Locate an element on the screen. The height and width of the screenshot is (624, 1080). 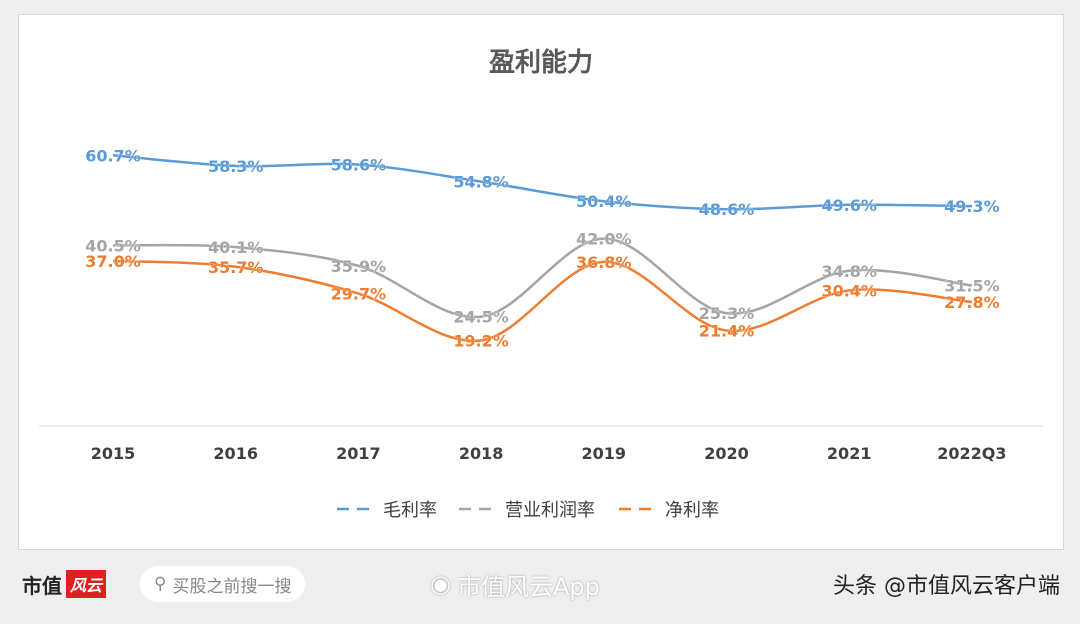
x-tick-label: 2019 is located at coordinates (604, 453).